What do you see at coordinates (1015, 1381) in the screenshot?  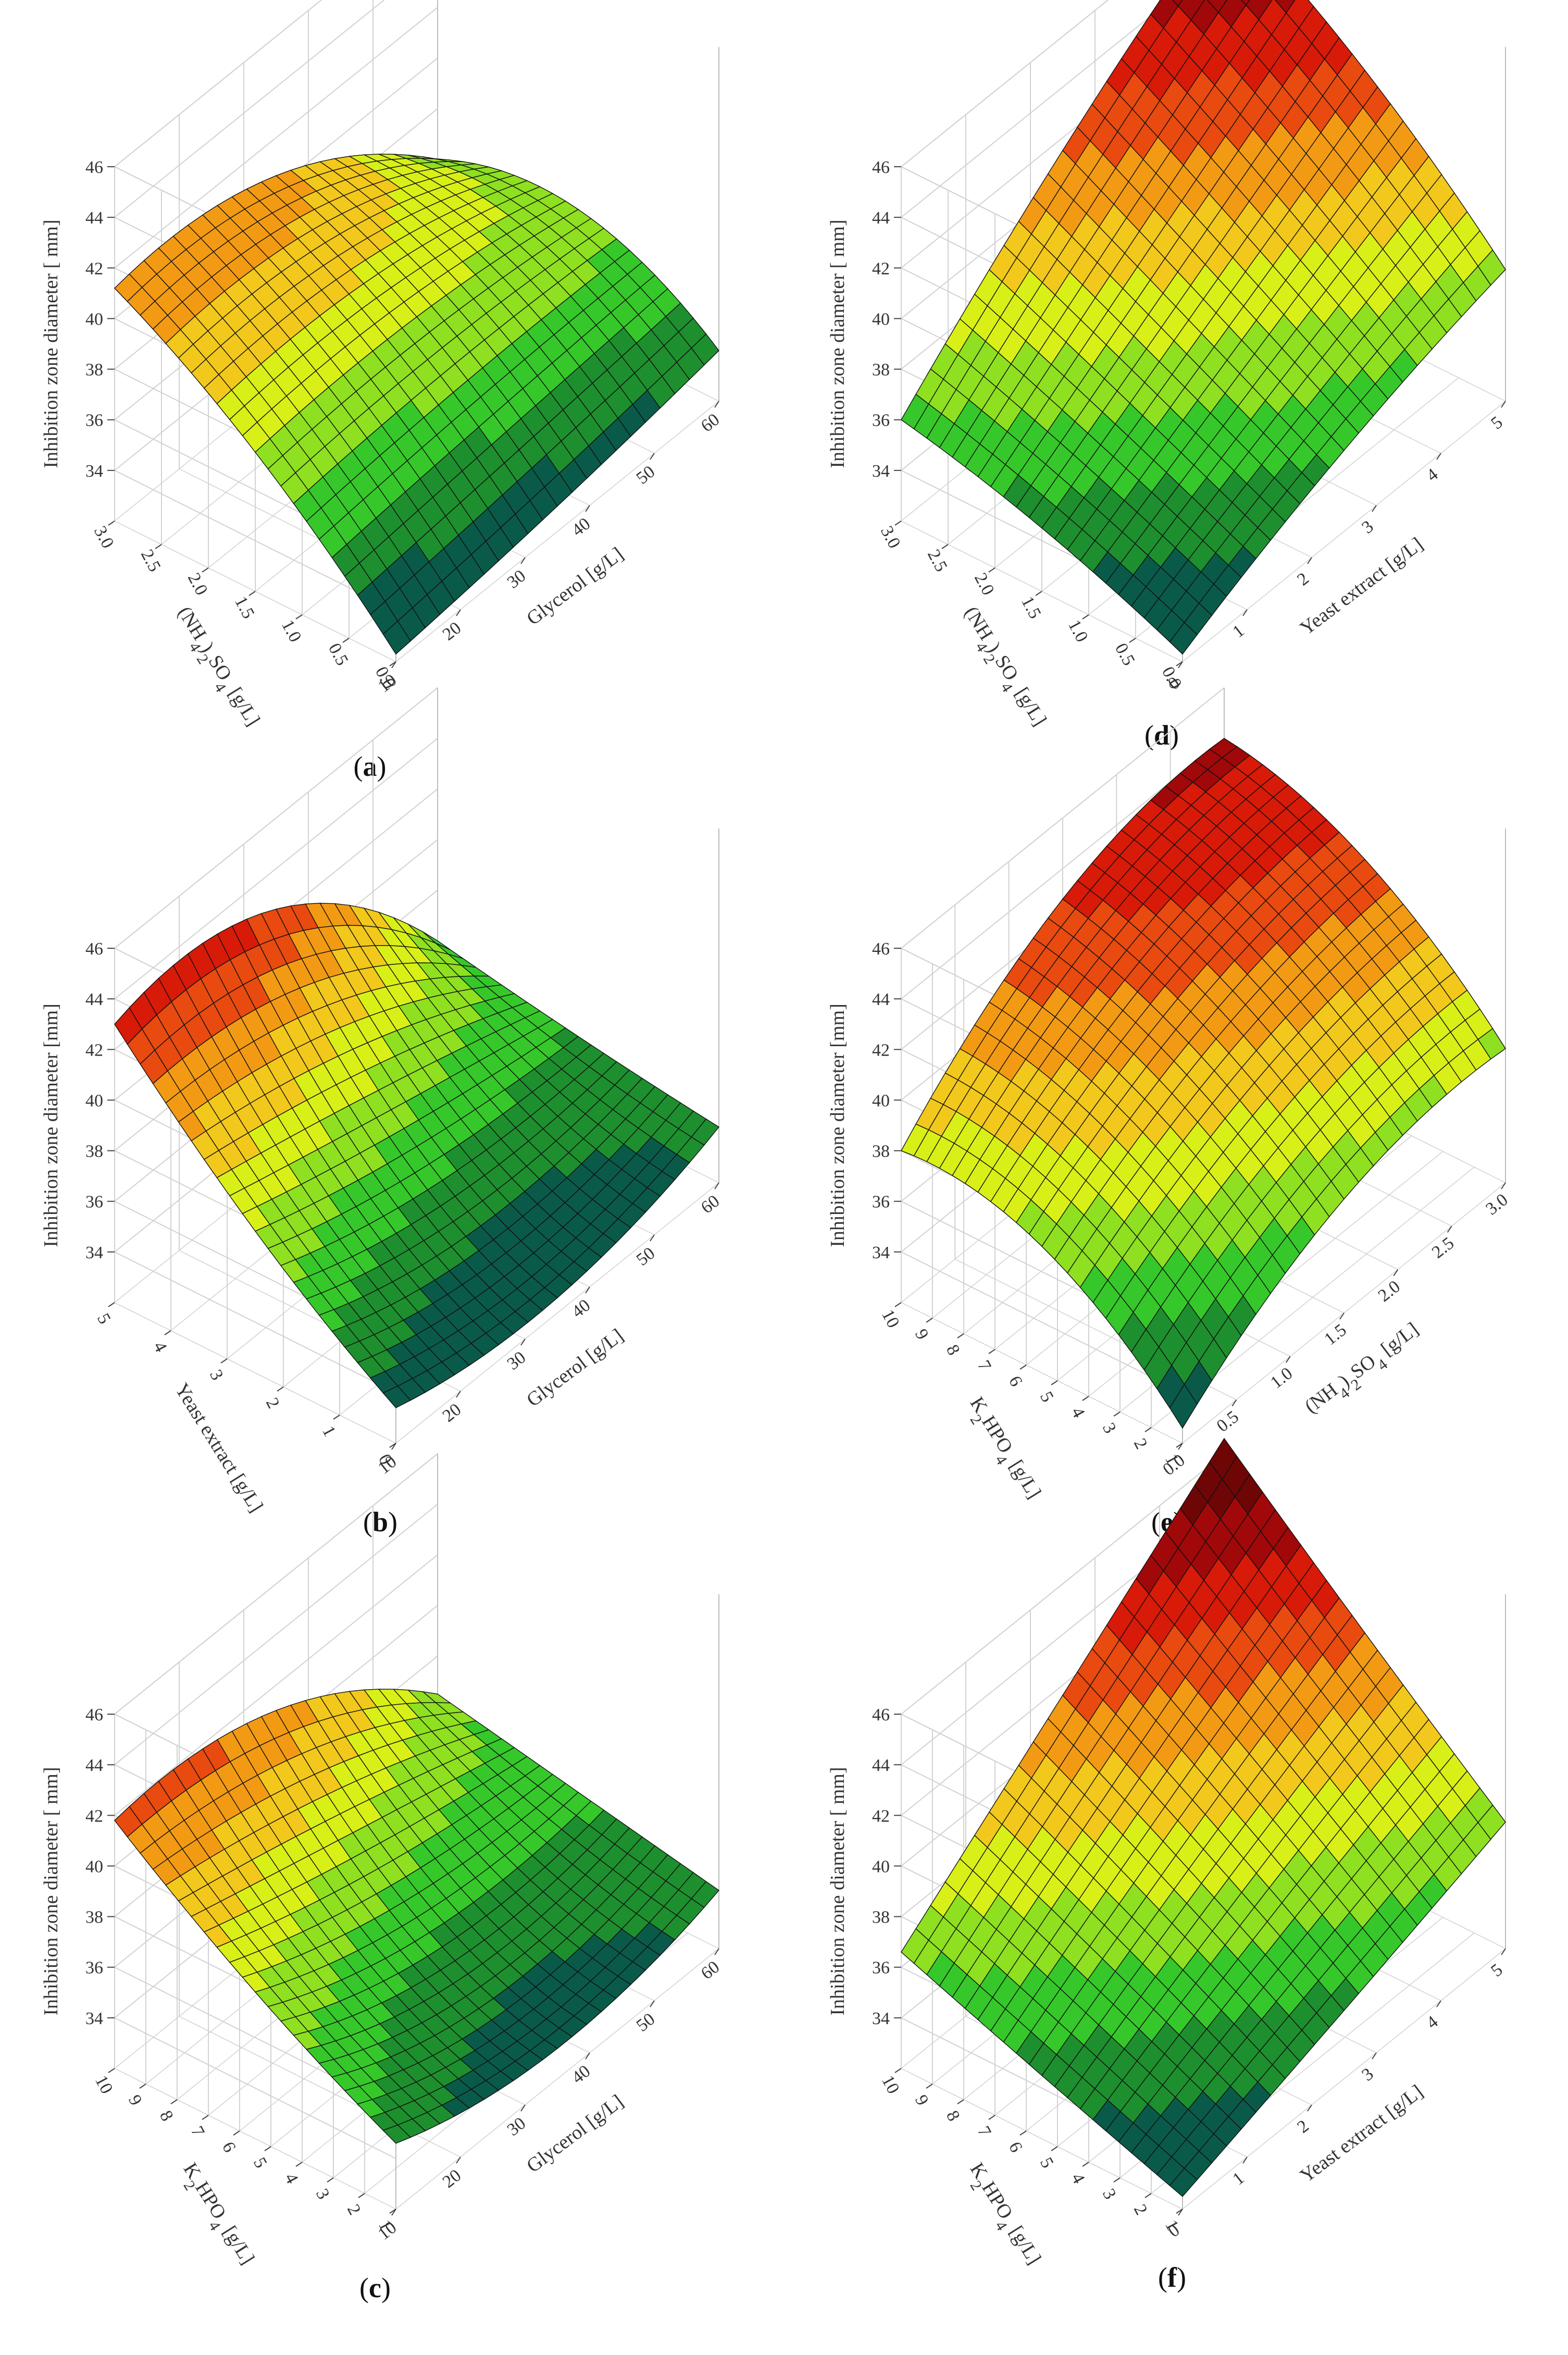 I see `y-tick-label: 6` at bounding box center [1015, 1381].